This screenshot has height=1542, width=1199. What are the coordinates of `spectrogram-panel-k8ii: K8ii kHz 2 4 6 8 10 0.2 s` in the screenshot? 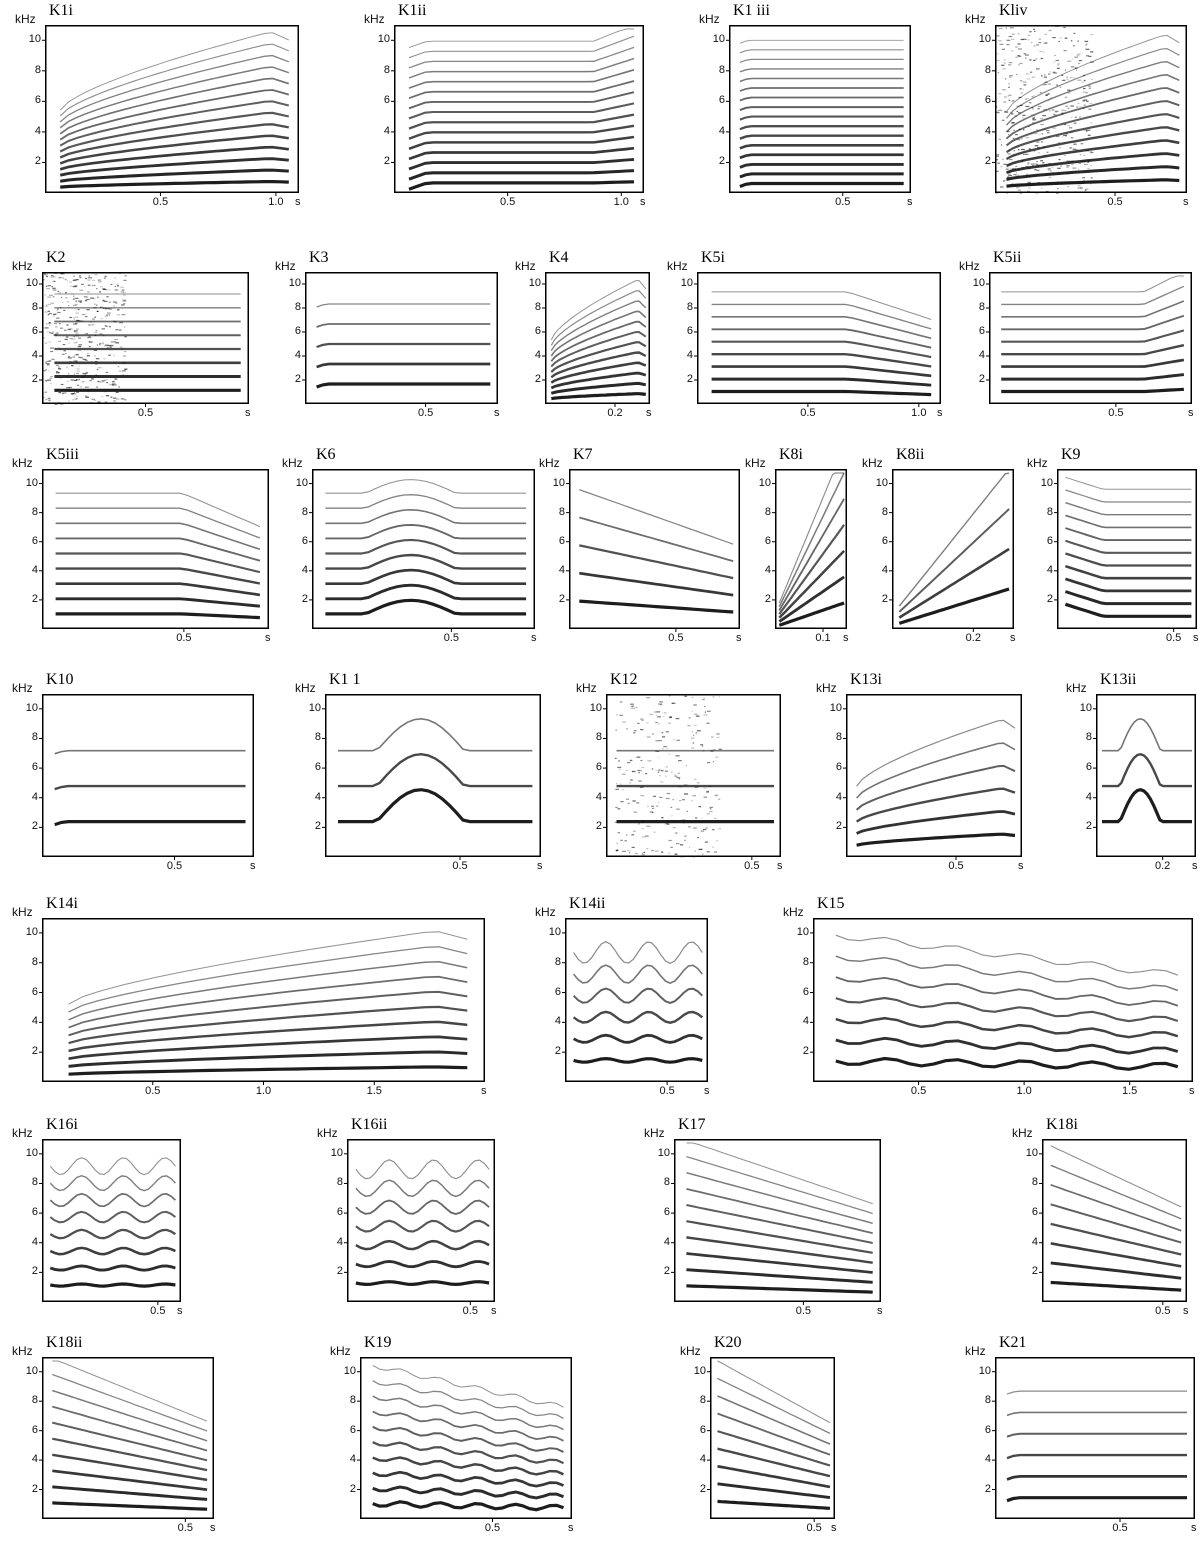 It's located at (939, 545).